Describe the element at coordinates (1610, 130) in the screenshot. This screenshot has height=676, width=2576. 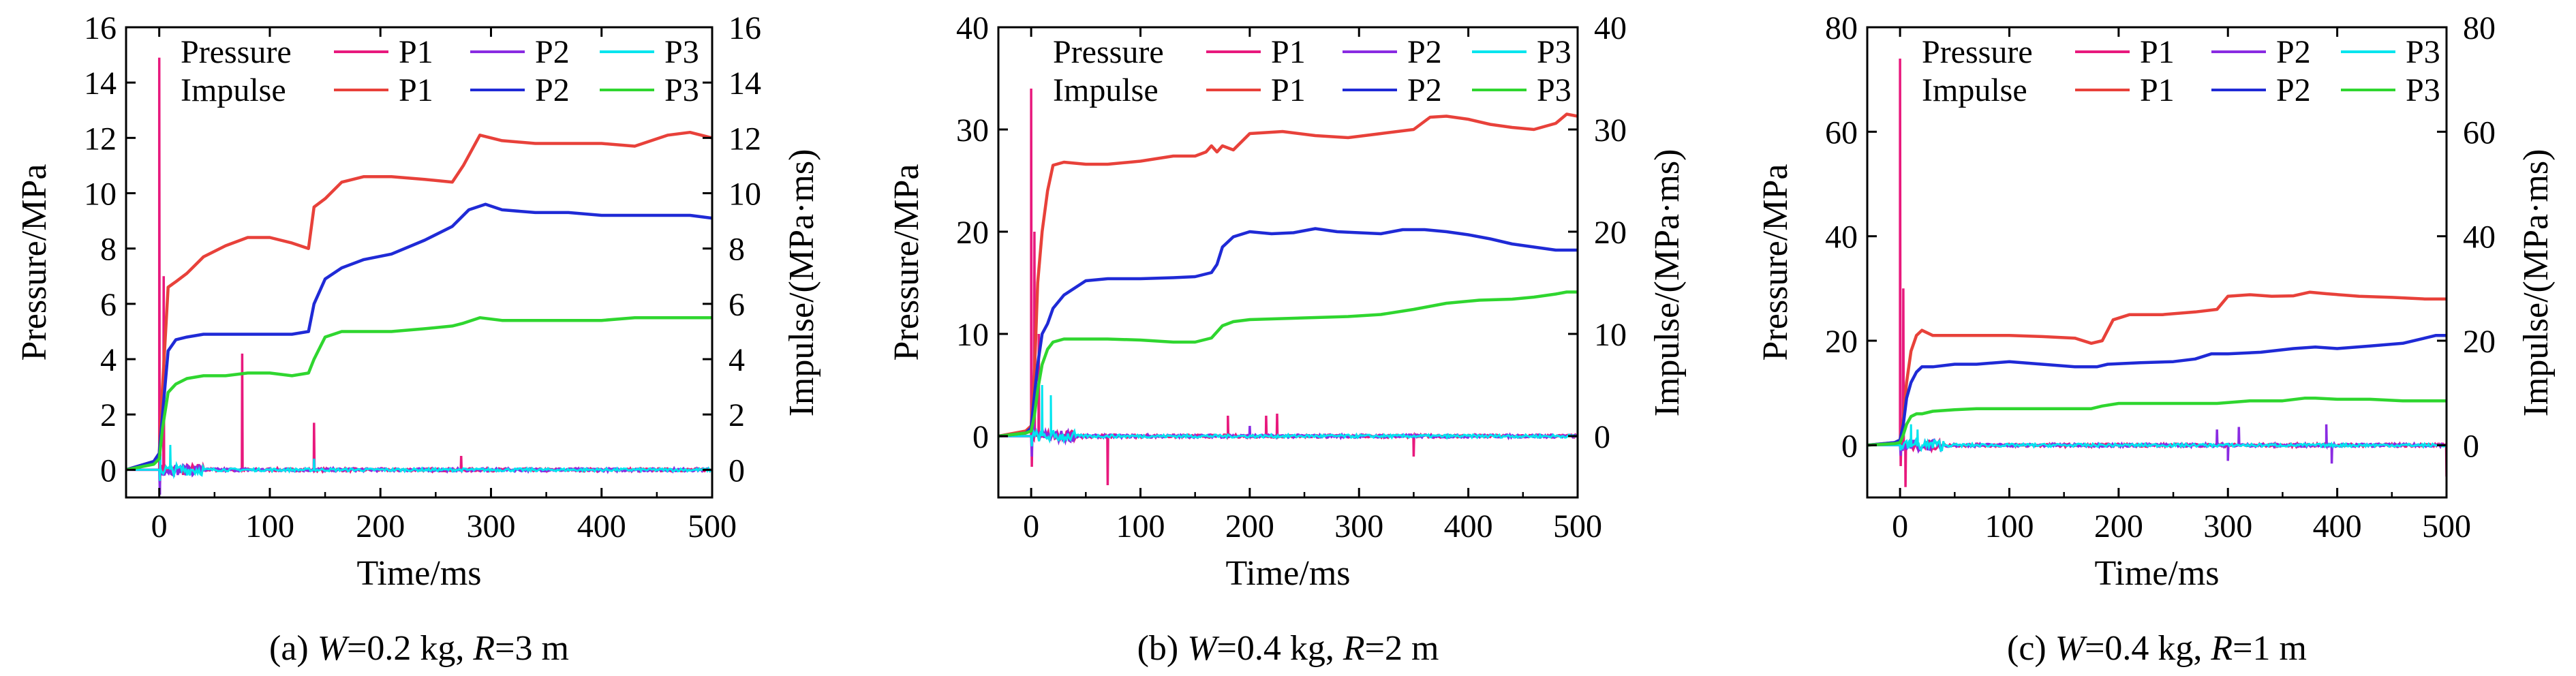
I see `y2-tick-label: 30` at that location.